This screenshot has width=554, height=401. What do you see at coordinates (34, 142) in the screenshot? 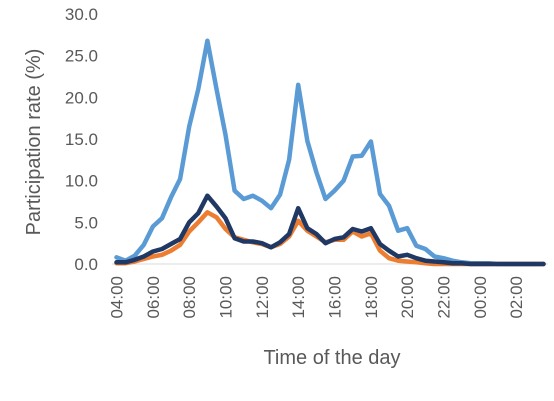
I see `y-axis-title: Participation rate (%)` at bounding box center [34, 142].